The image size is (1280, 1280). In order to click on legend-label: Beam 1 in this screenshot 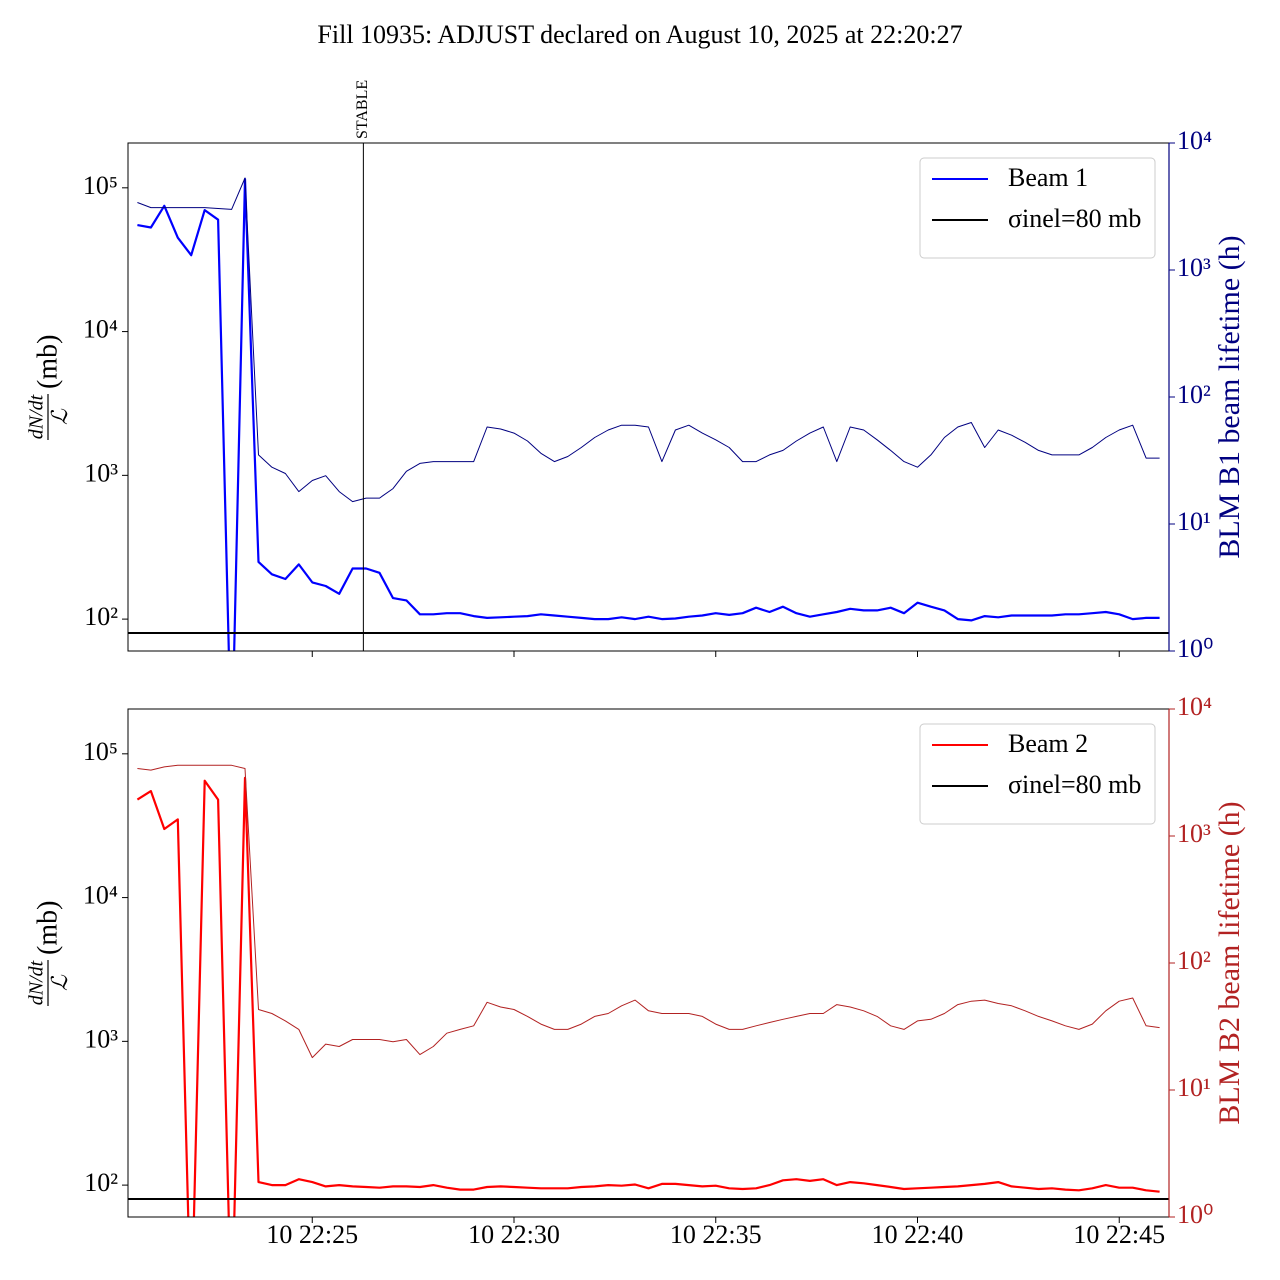, I will do `click(1048, 177)`.